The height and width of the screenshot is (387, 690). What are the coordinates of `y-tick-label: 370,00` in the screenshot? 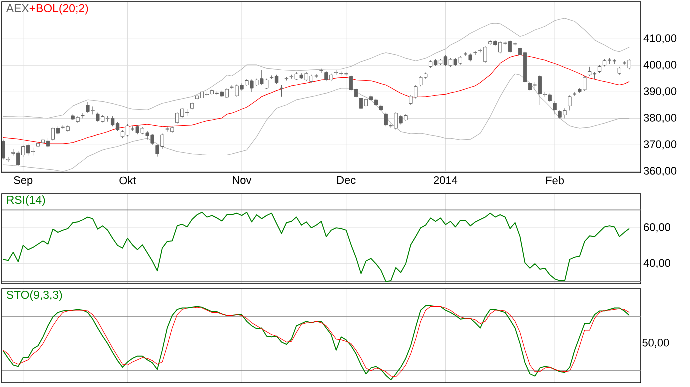 It's located at (660, 145).